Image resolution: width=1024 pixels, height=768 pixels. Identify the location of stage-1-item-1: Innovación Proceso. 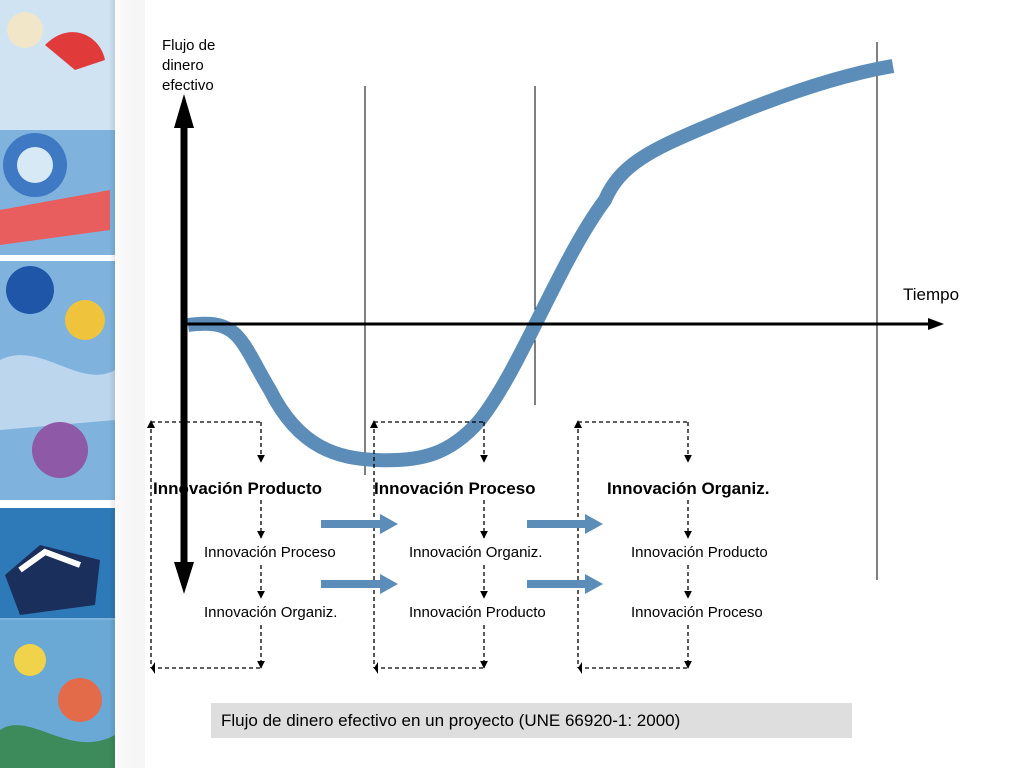
(270, 552).